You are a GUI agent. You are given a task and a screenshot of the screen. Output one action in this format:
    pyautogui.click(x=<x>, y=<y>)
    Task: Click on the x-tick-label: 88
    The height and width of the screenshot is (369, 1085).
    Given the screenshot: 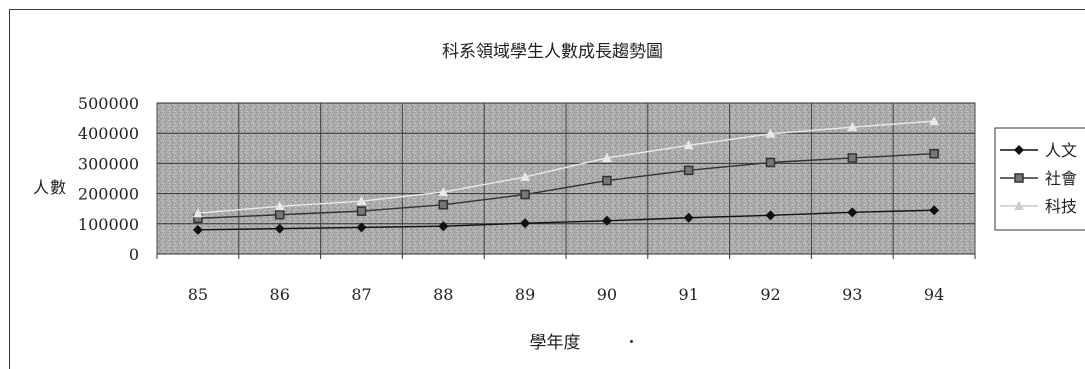 What is the action you would take?
    pyautogui.click(x=443, y=294)
    